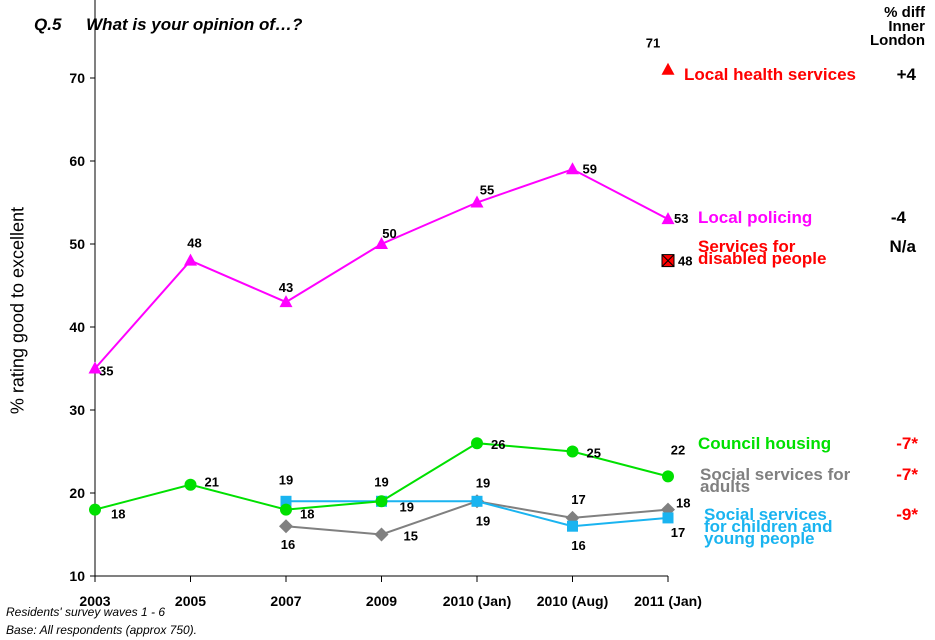  Describe the element at coordinates (904, 12) in the screenshot. I see `diff-header-line-1: % diff` at that location.